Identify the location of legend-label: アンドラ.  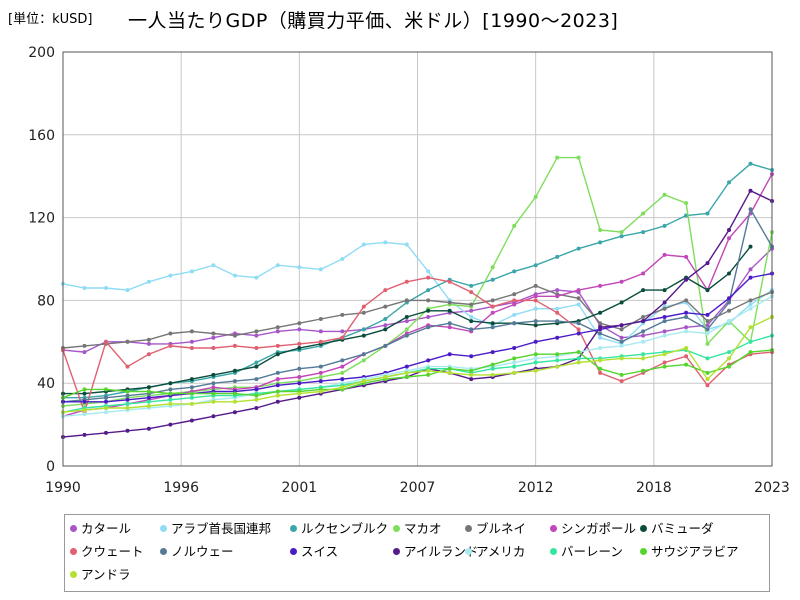
(106, 574).